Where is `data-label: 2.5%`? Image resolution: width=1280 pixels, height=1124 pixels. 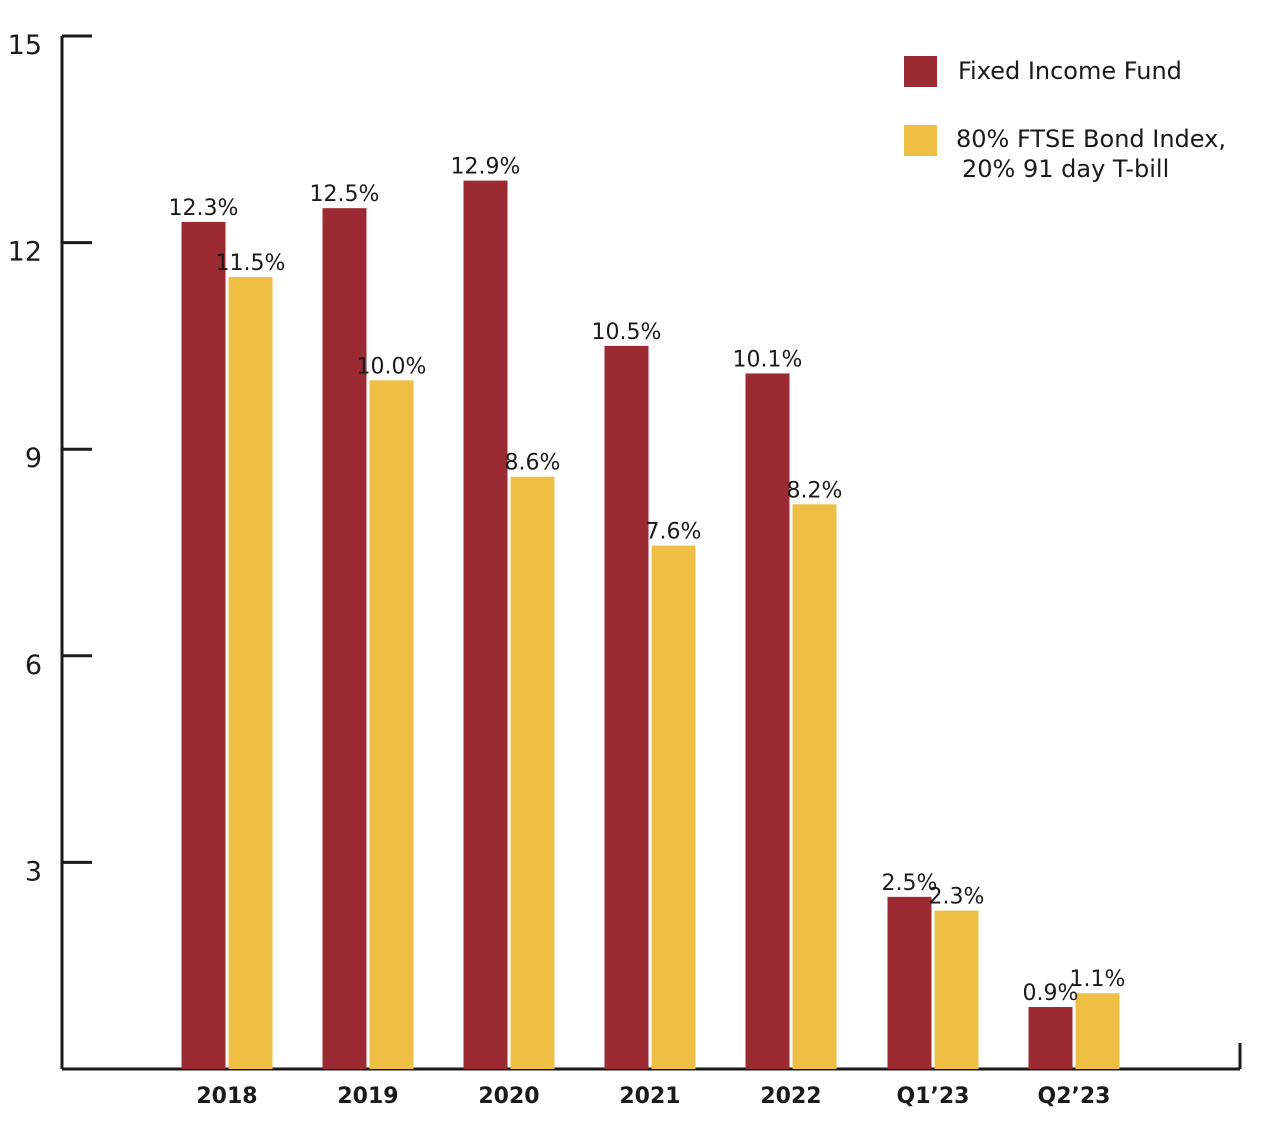
data-label: 2.5% is located at coordinates (910, 883).